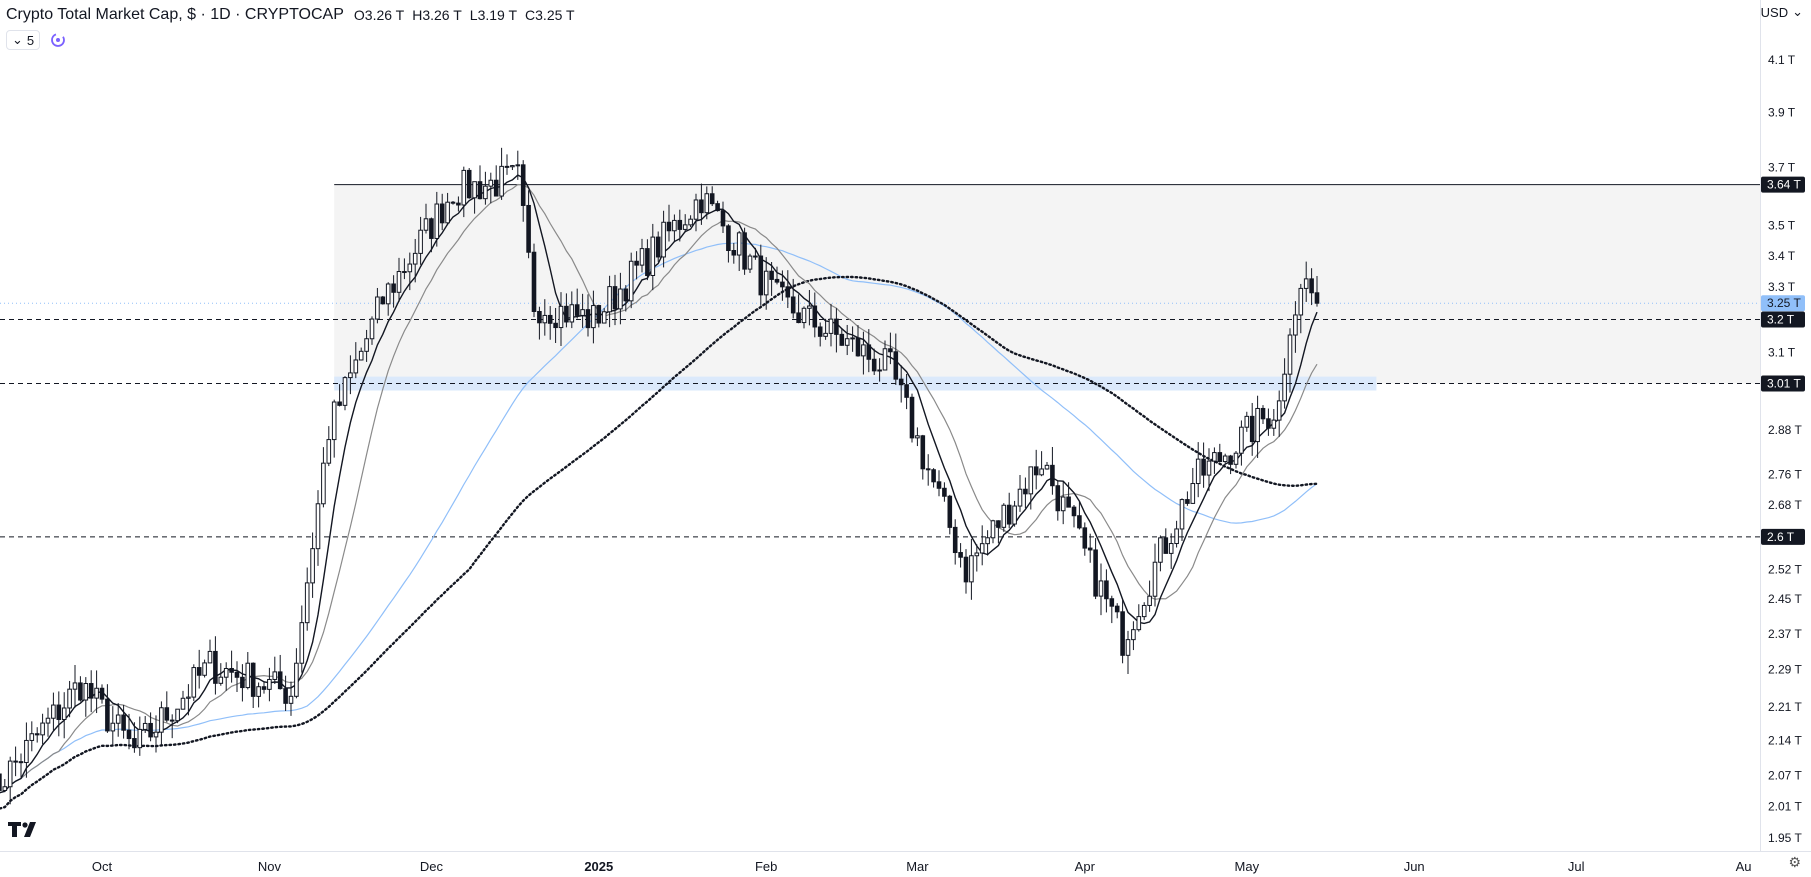 Image resolution: width=1811 pixels, height=877 pixels. Describe the element at coordinates (1782, 353) in the screenshot. I see `price-tick-label: 3.1 T` at that location.